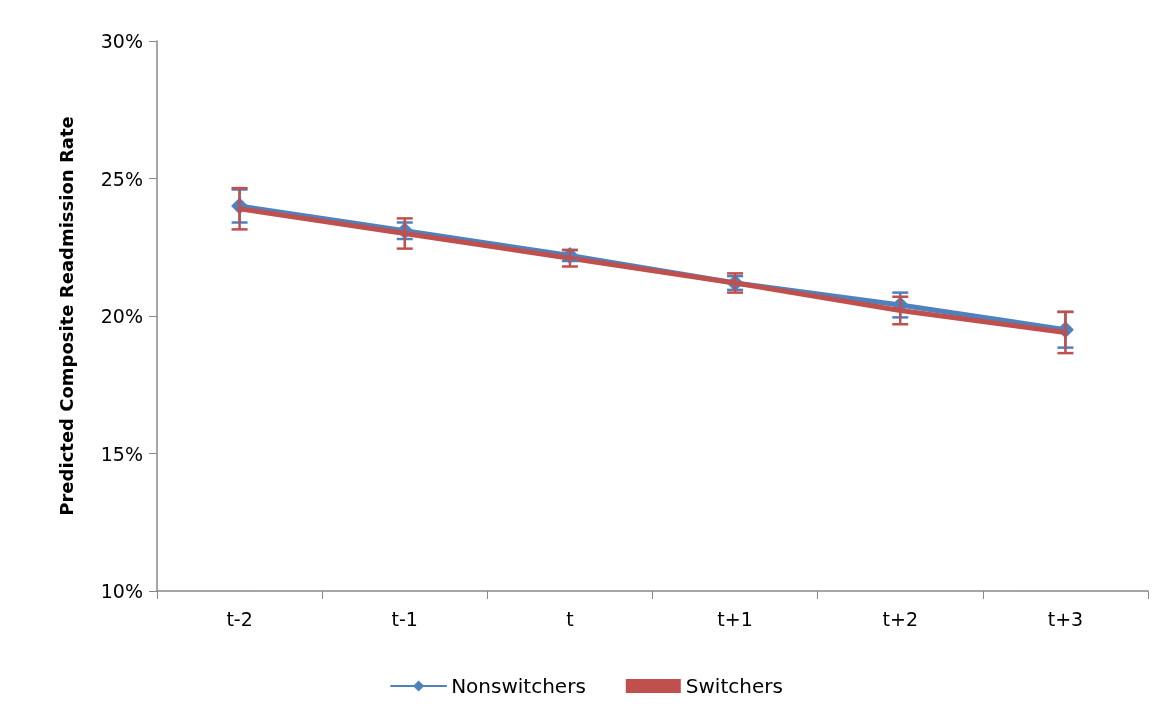 Image resolution: width=1173 pixels, height=723 pixels. What do you see at coordinates (570, 618) in the screenshot?
I see `x-tick-label: t` at bounding box center [570, 618].